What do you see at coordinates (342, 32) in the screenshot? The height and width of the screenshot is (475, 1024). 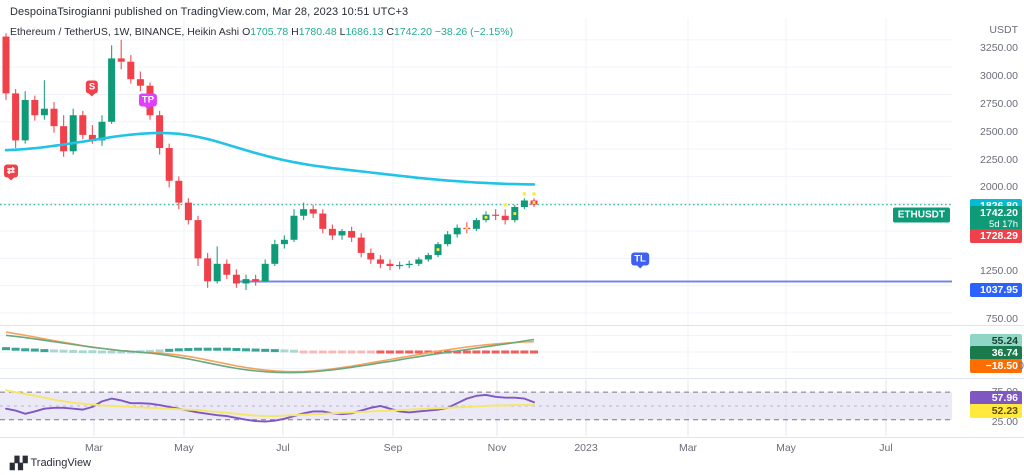 I see `legend-low-label: L` at bounding box center [342, 32].